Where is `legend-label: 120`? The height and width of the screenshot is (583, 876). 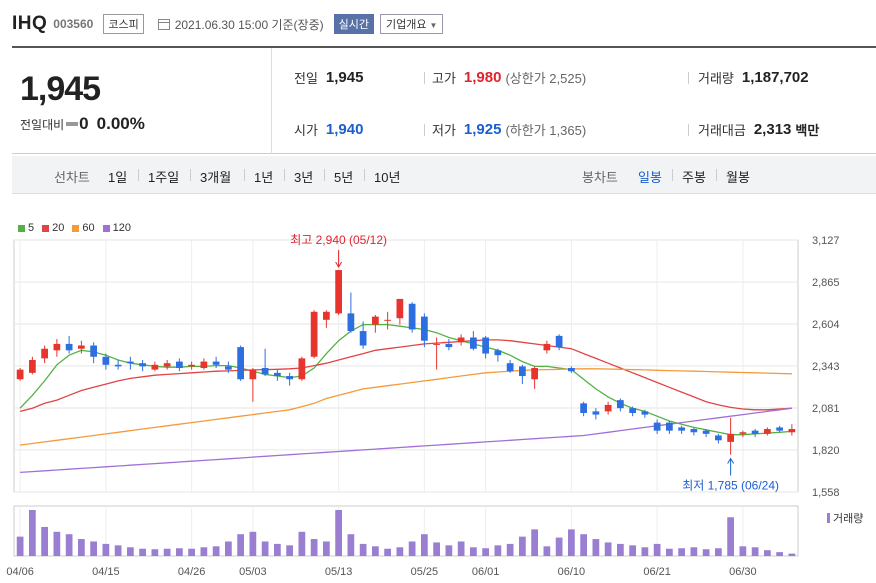
legend-label: 120 is located at coordinates (121, 228).